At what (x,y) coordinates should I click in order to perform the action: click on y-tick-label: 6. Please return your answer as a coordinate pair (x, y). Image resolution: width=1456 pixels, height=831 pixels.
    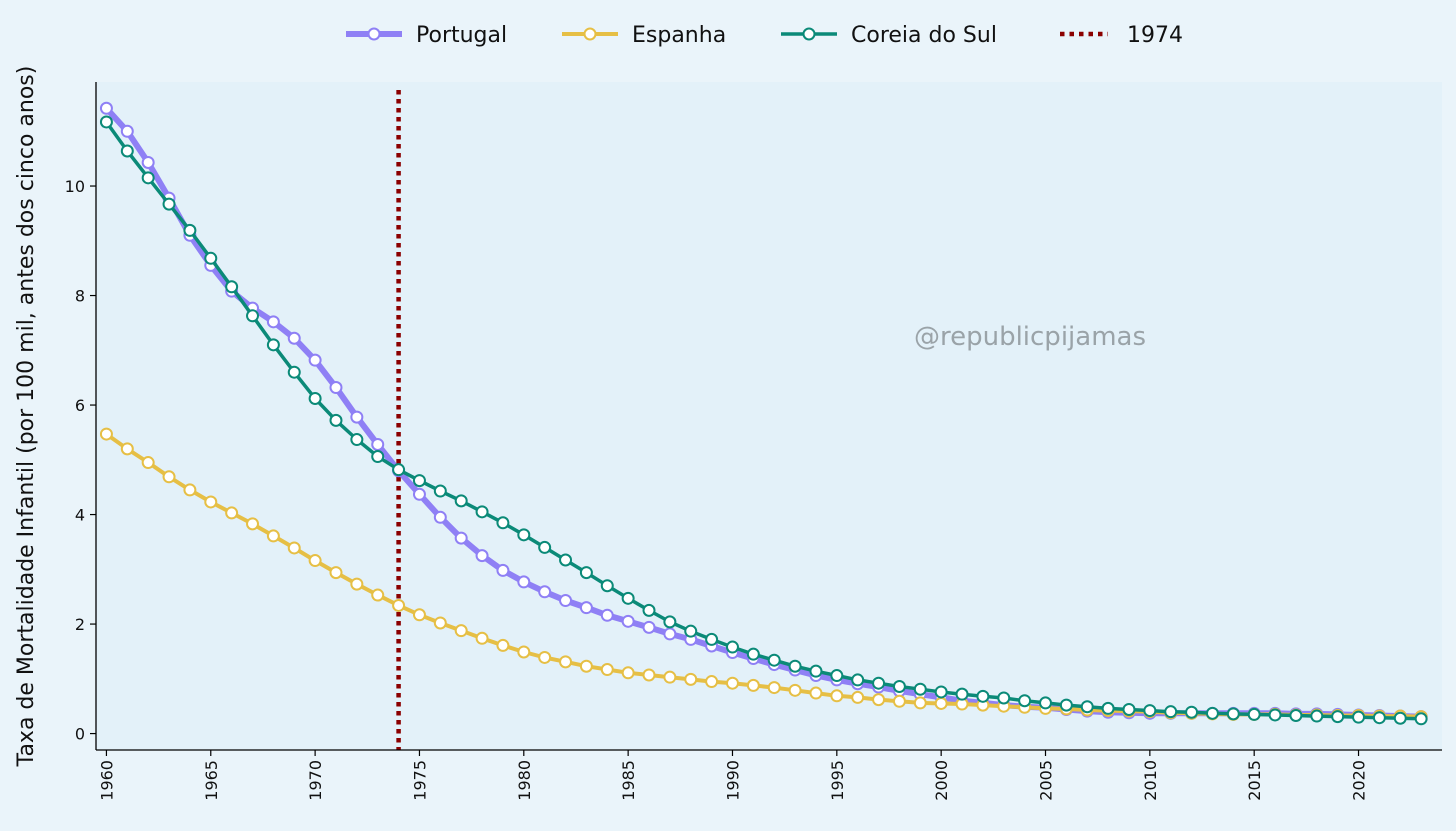
    Looking at the image, I should click on (80, 405).